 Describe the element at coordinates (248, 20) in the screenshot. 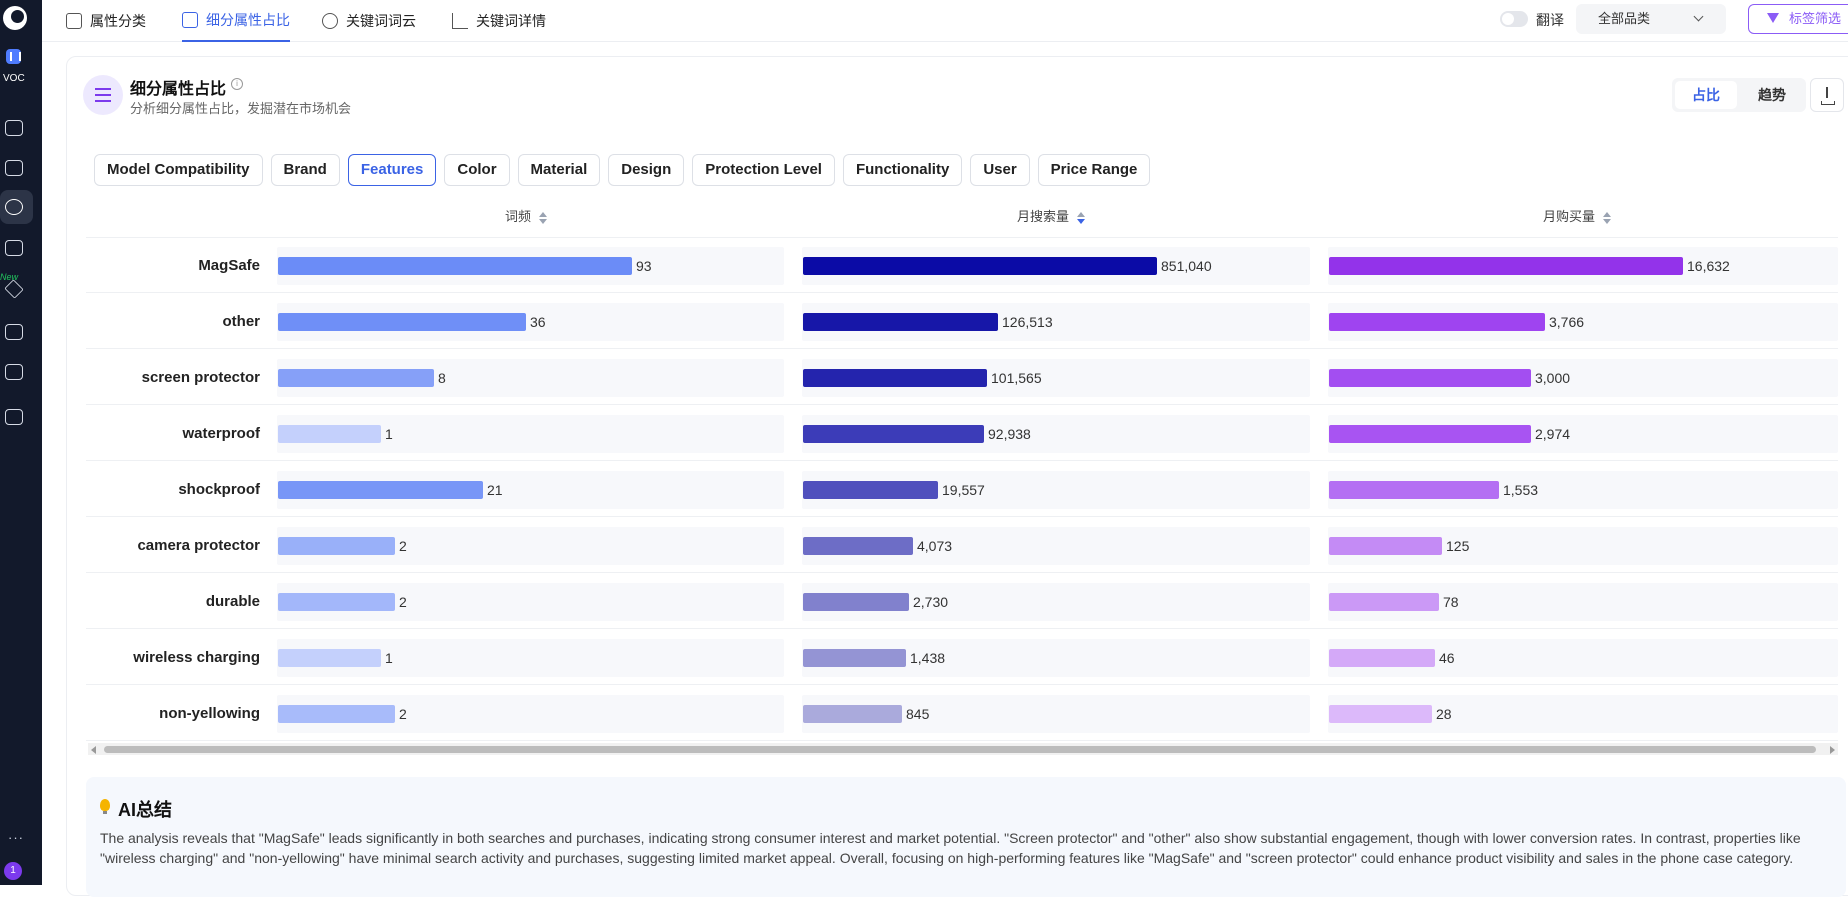

I see `tab-label: 细分属性占比` at that location.